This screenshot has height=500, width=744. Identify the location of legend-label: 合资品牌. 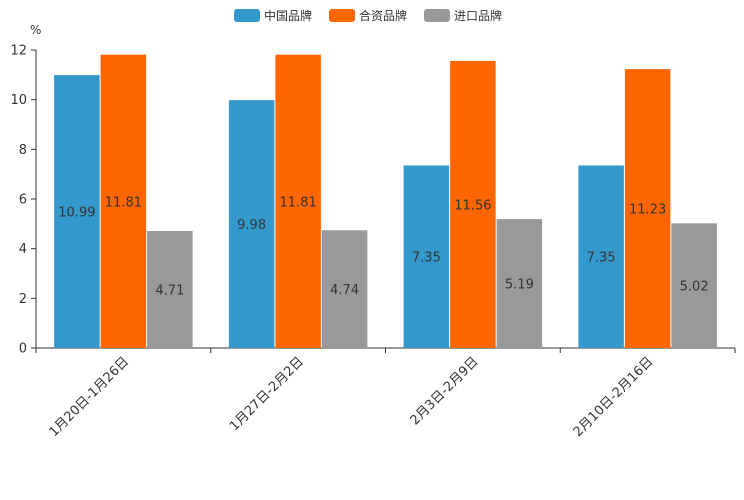
(383, 15).